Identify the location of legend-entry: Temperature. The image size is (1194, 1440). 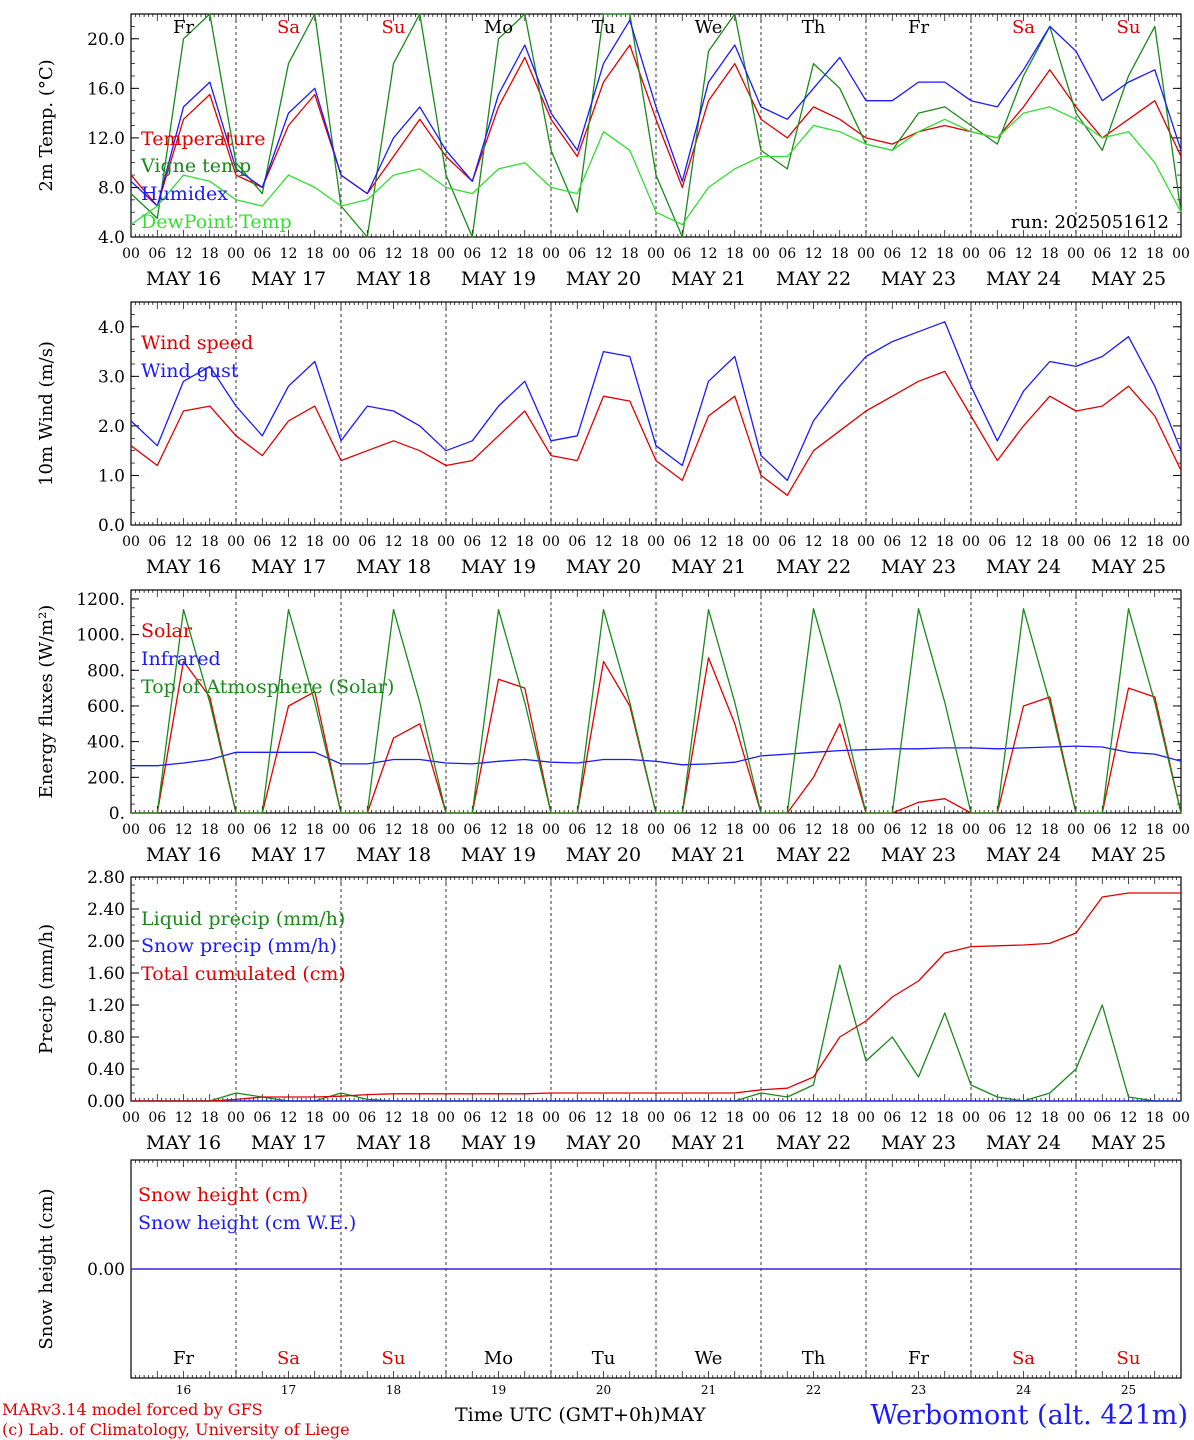
(203, 139).